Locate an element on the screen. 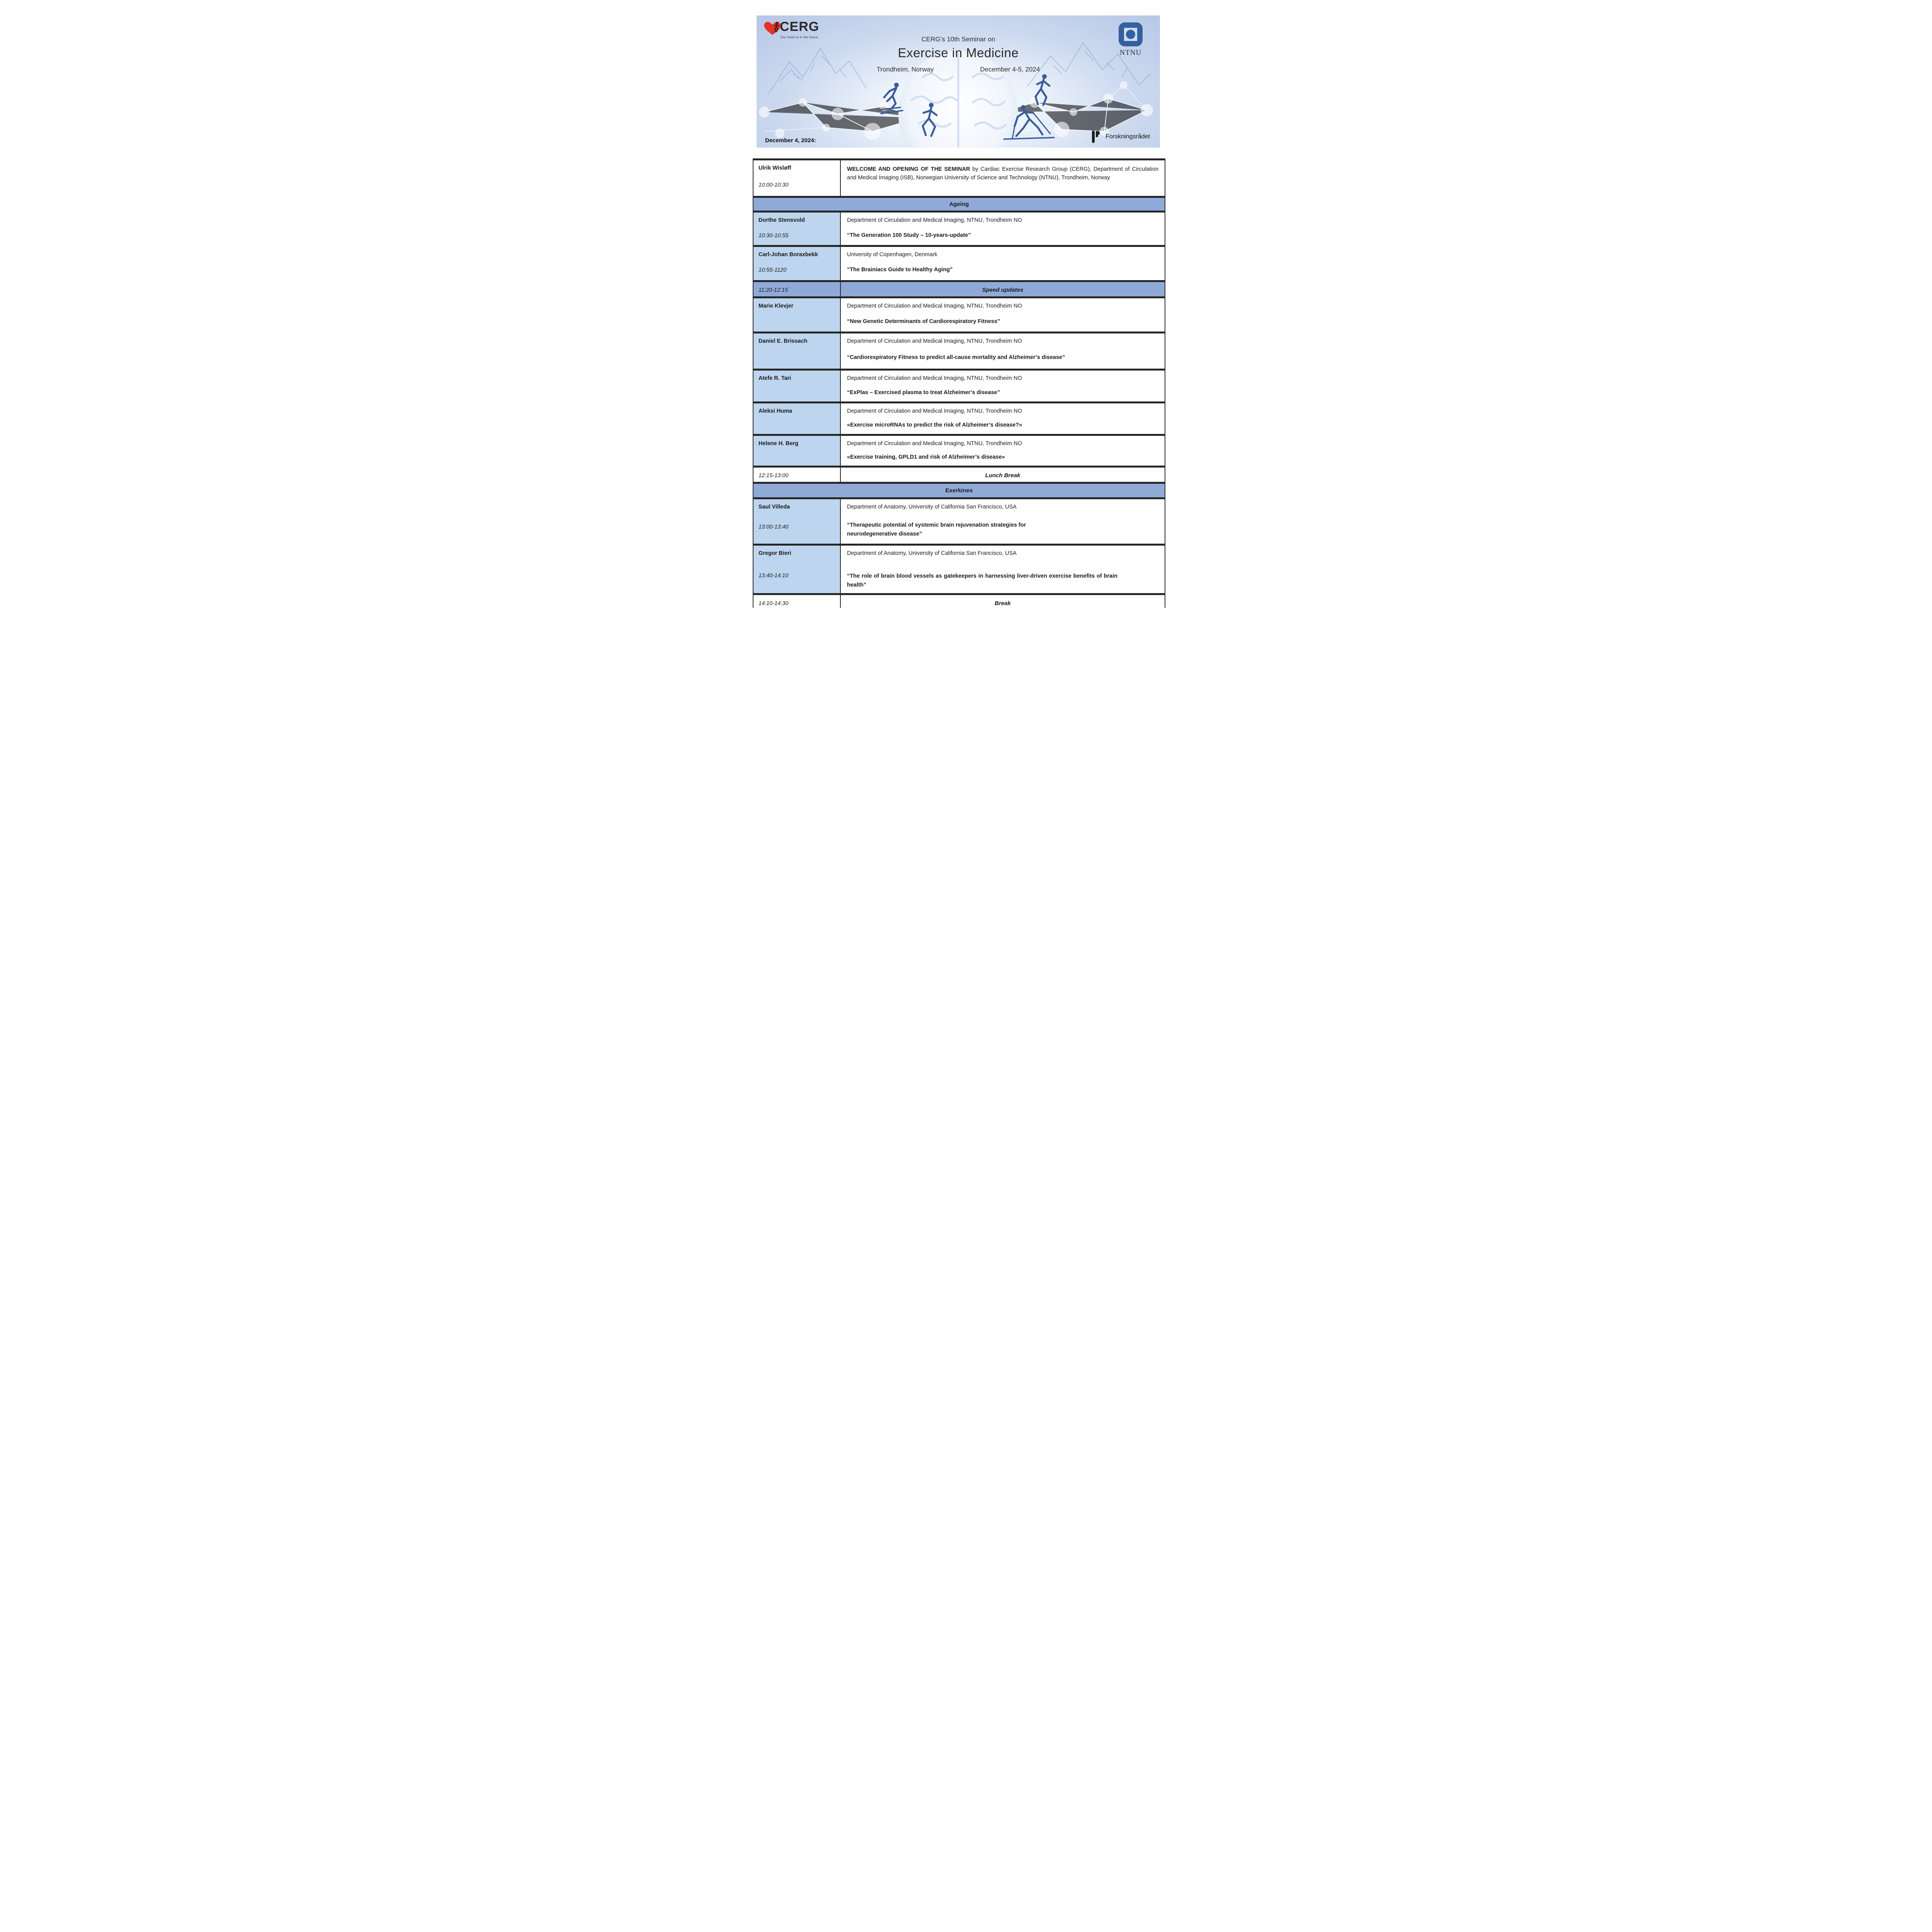  session-time: 10:30-10:55 is located at coordinates (774, 236).